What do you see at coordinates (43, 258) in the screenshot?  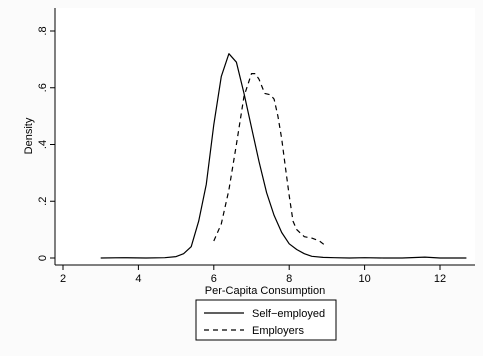 I see `y-tick-label: 0` at bounding box center [43, 258].